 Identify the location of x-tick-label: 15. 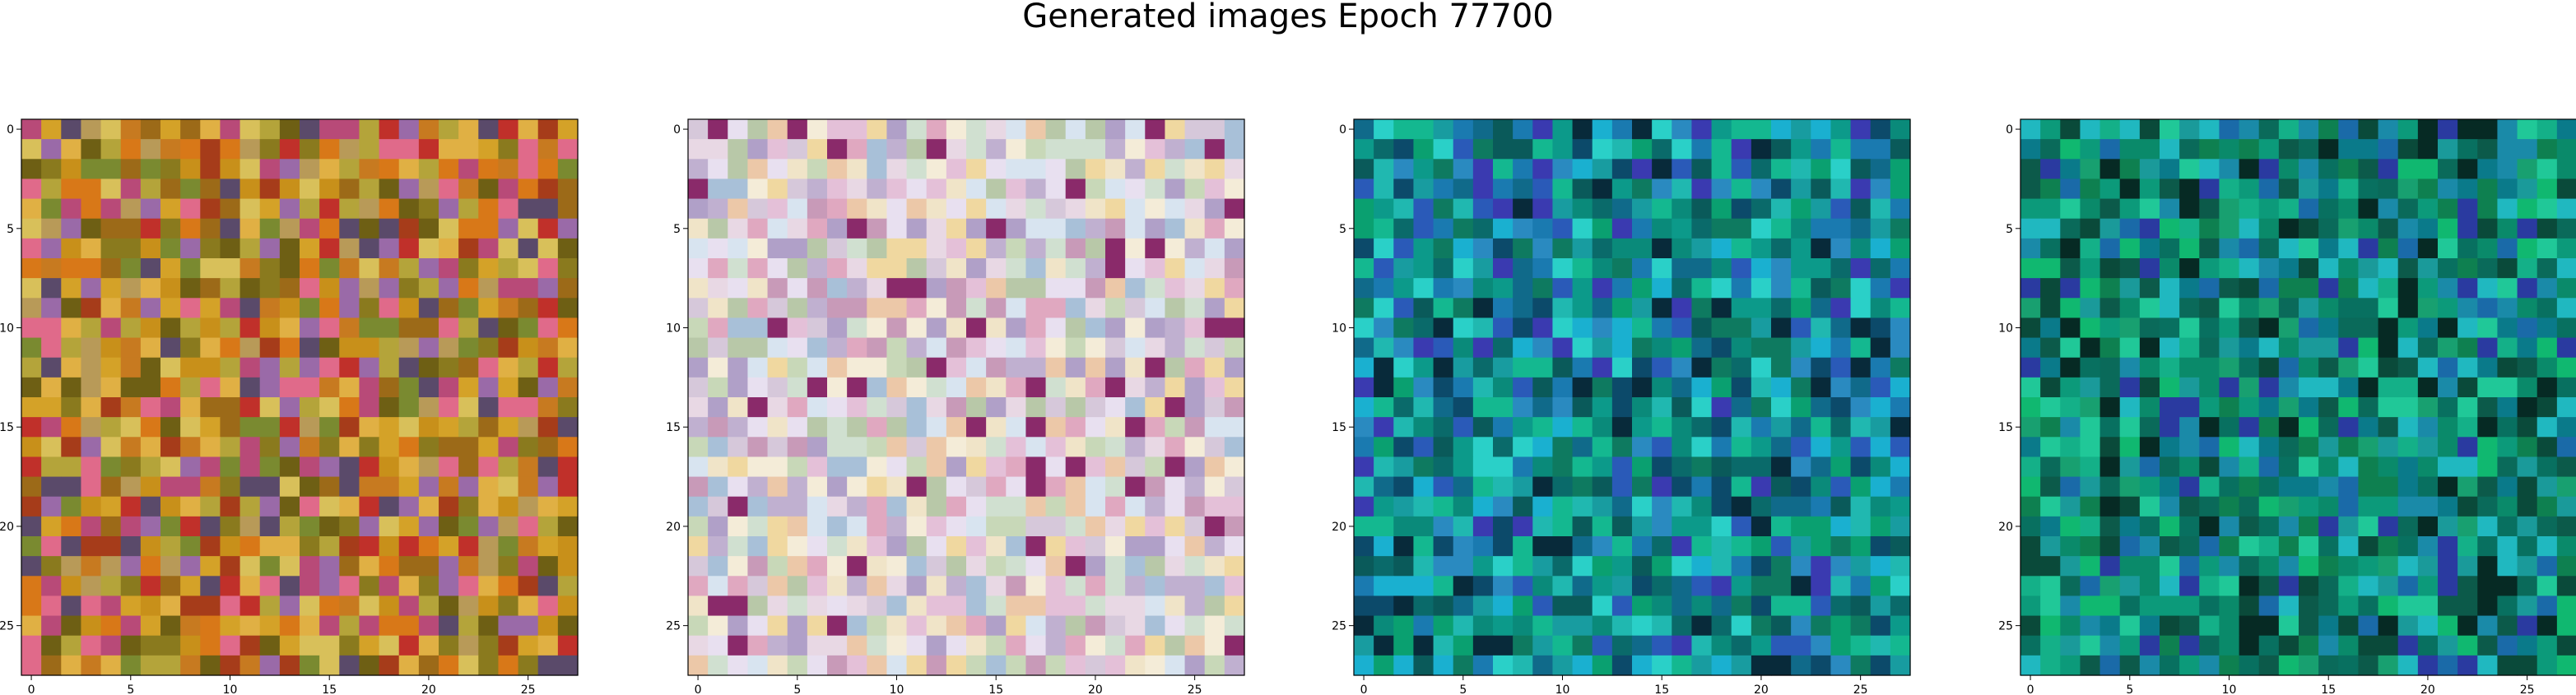
(2328, 689).